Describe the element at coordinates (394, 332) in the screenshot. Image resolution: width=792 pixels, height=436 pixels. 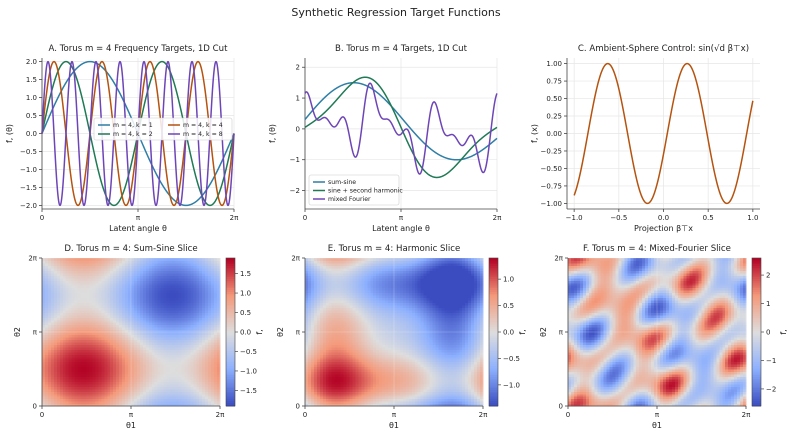
I see `heatmap-cells` at that location.